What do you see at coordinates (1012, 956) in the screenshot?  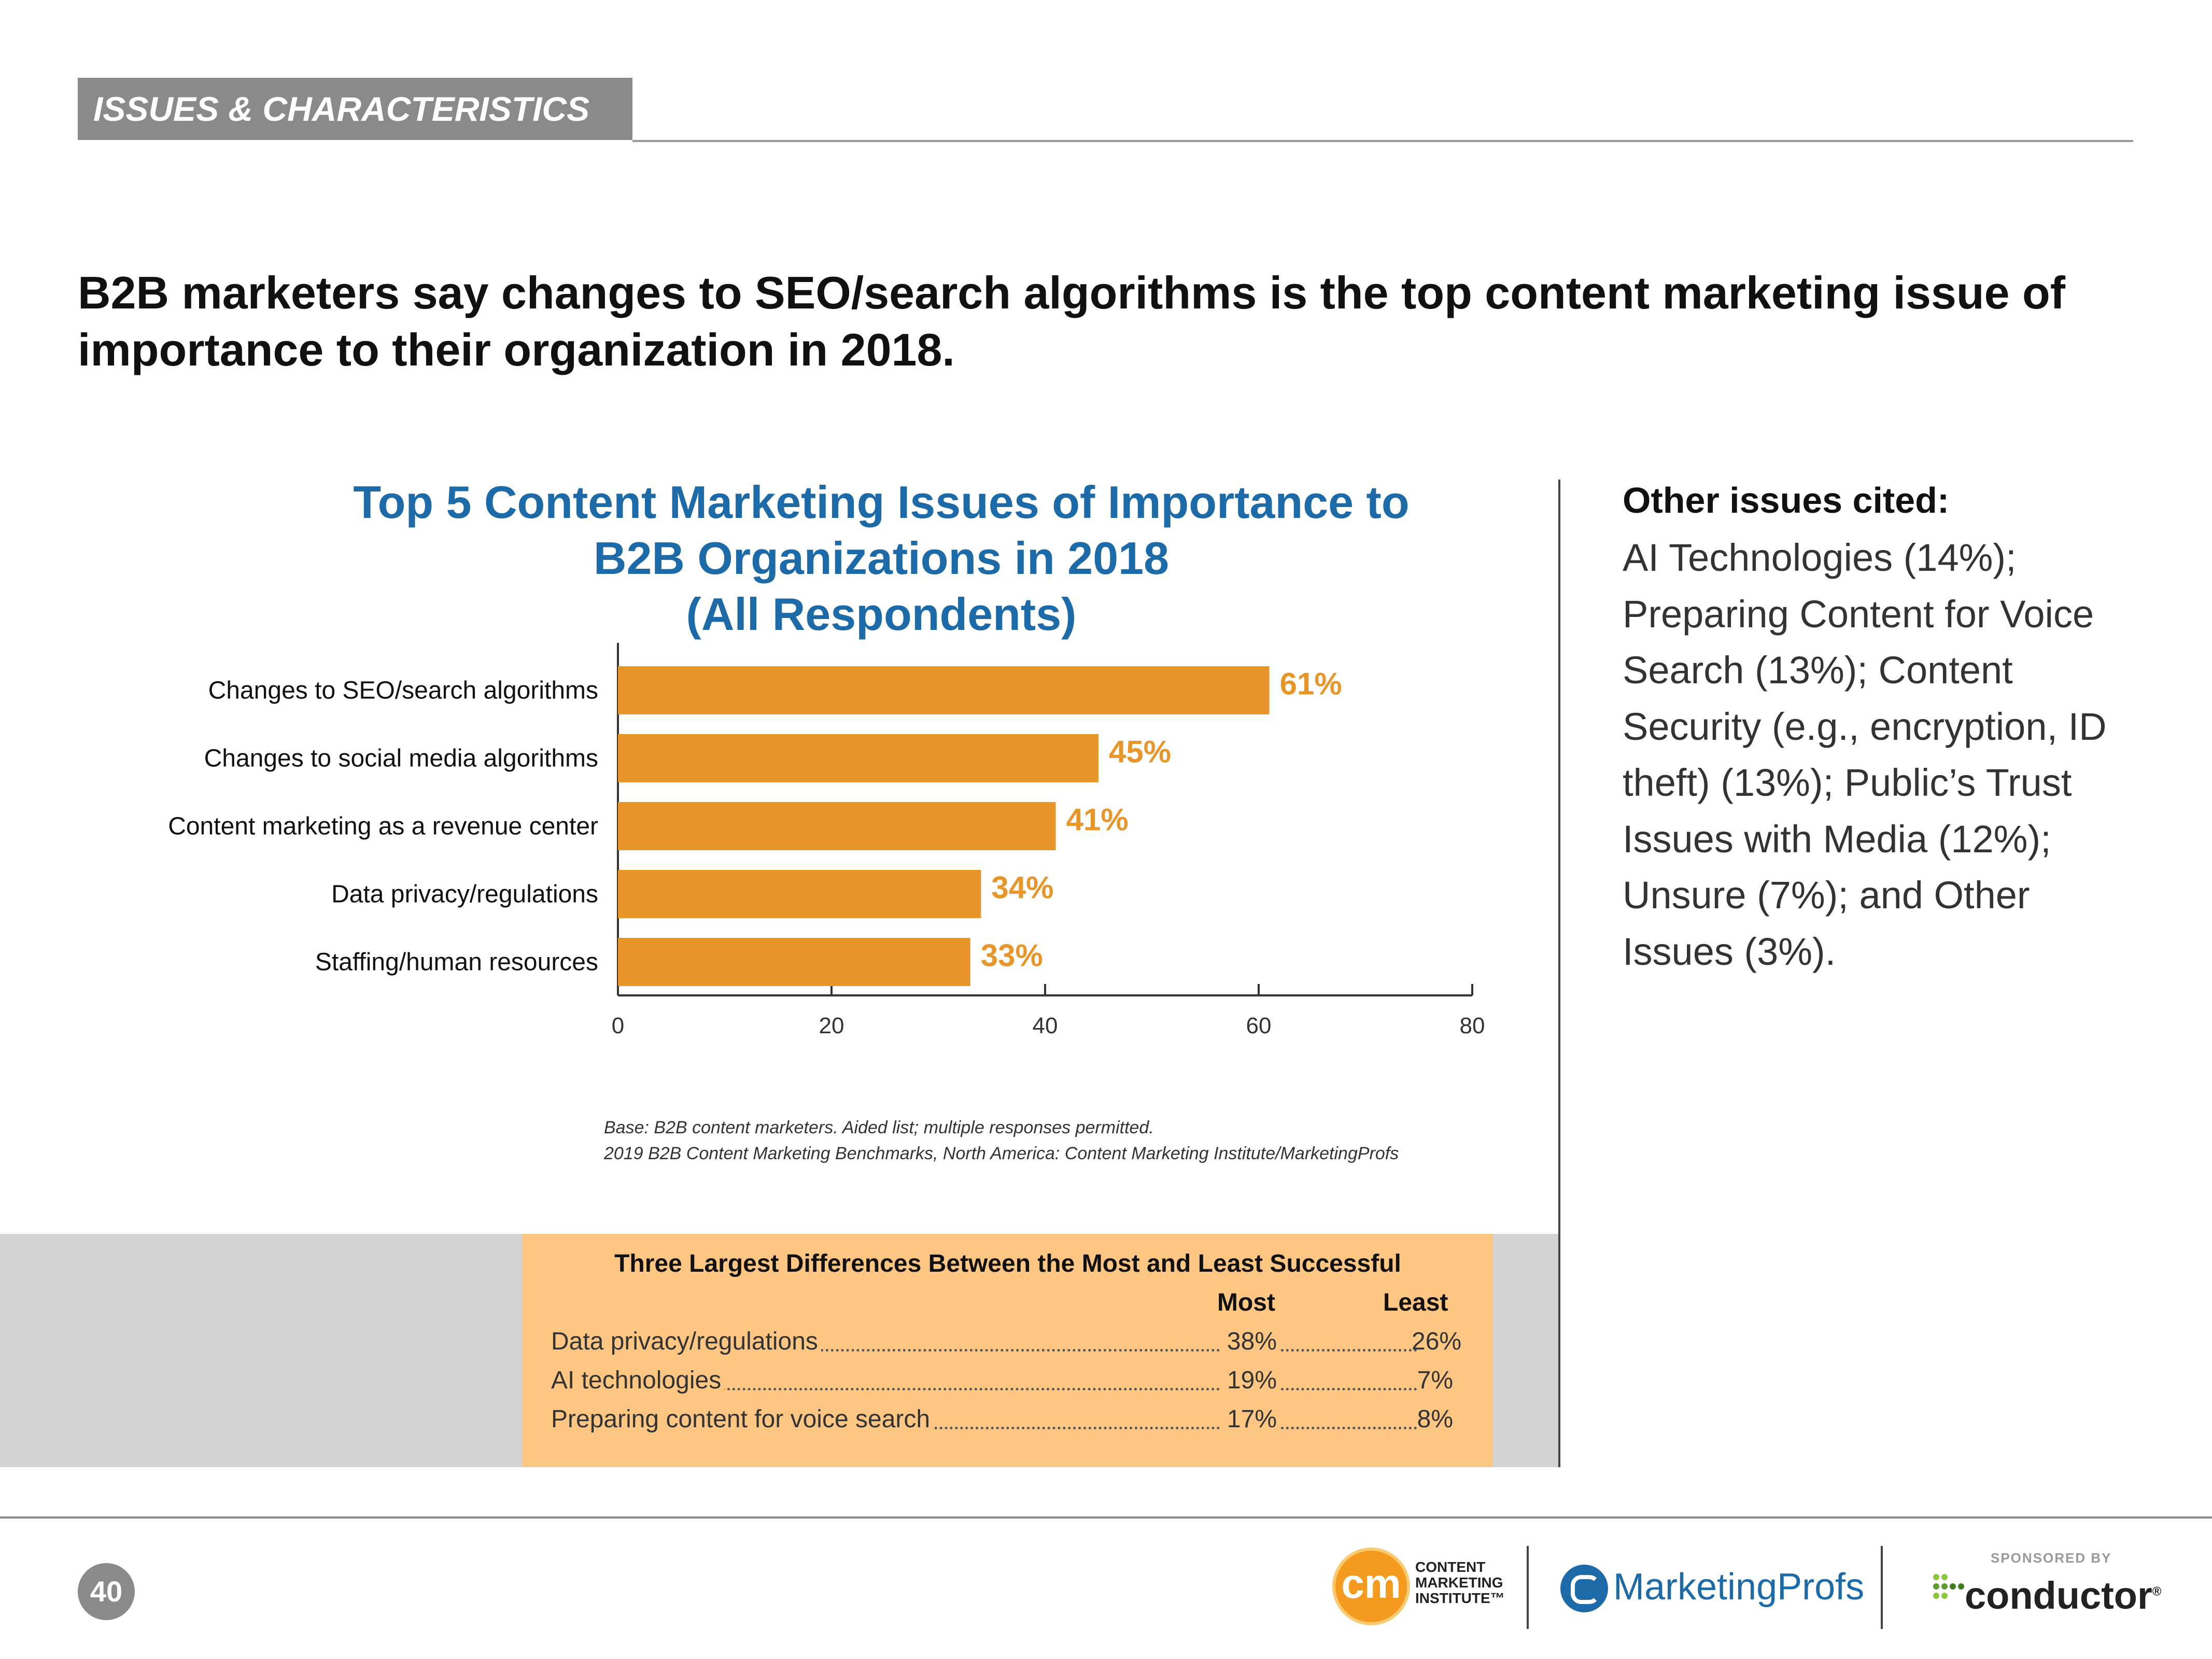 I see `data-label: 33%` at bounding box center [1012, 956].